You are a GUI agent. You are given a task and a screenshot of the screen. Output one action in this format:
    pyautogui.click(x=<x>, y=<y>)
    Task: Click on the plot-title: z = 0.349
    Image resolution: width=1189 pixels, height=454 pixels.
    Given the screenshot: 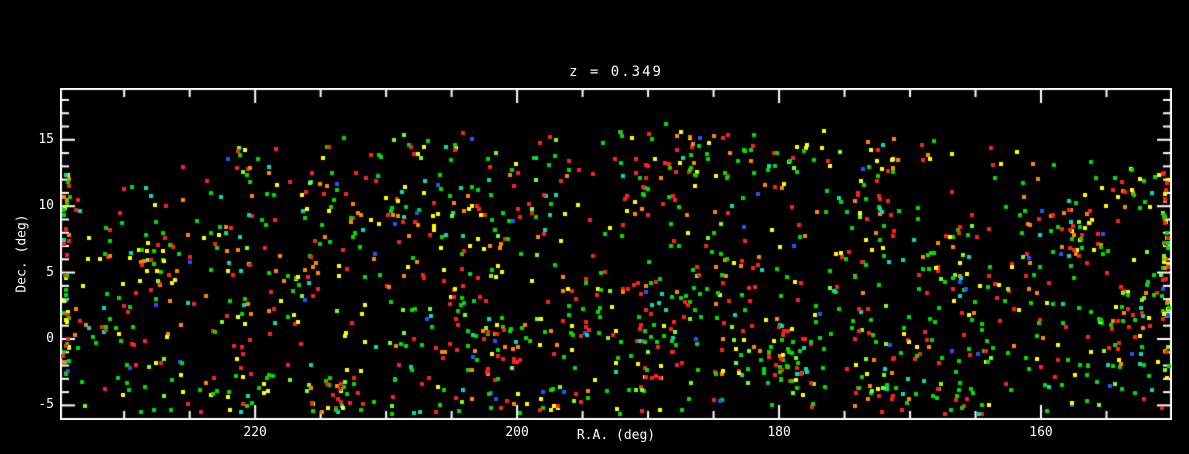 What is the action you would take?
    pyautogui.click(x=616, y=72)
    